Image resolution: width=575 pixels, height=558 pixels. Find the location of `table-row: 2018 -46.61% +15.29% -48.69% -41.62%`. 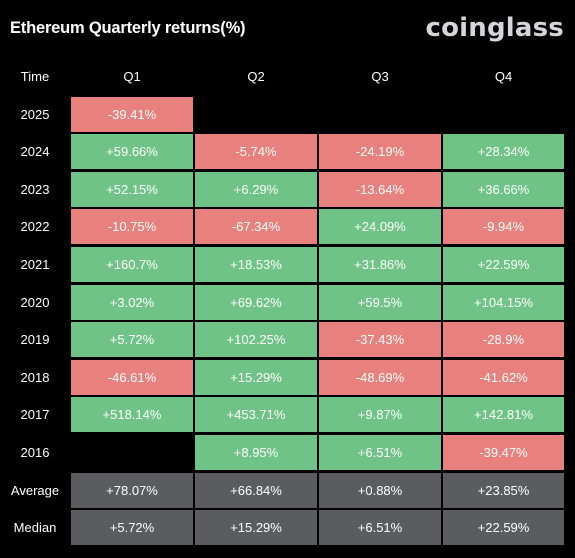

table-row: 2018 -46.61% +15.29% -48.69% -41.62% is located at coordinates (287, 378).